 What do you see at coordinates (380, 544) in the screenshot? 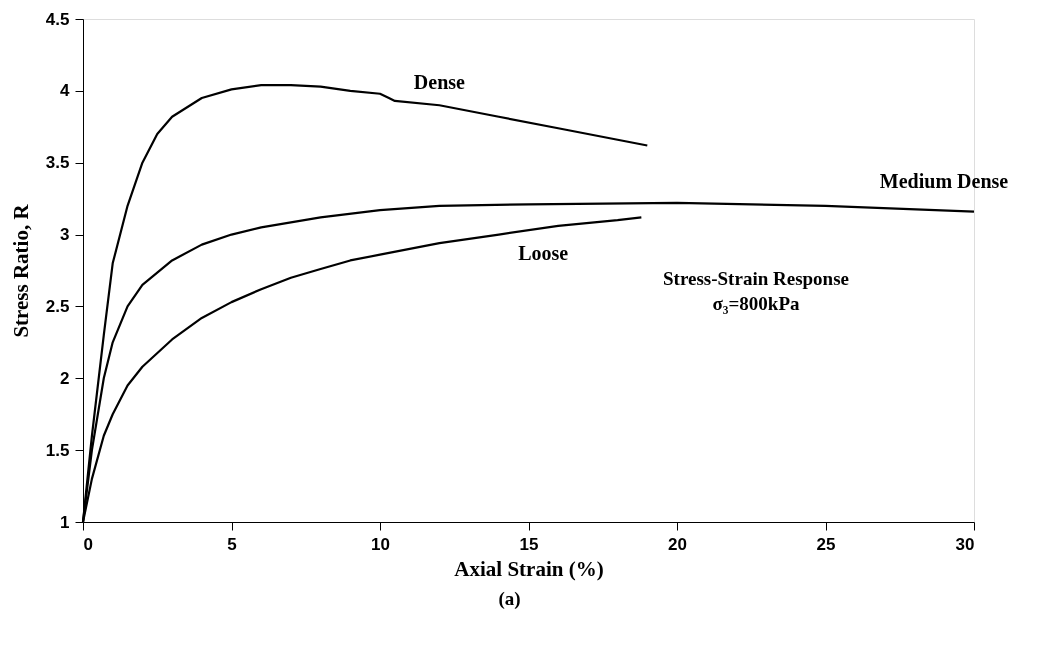
I see `x-tick-label: 10` at bounding box center [380, 544].